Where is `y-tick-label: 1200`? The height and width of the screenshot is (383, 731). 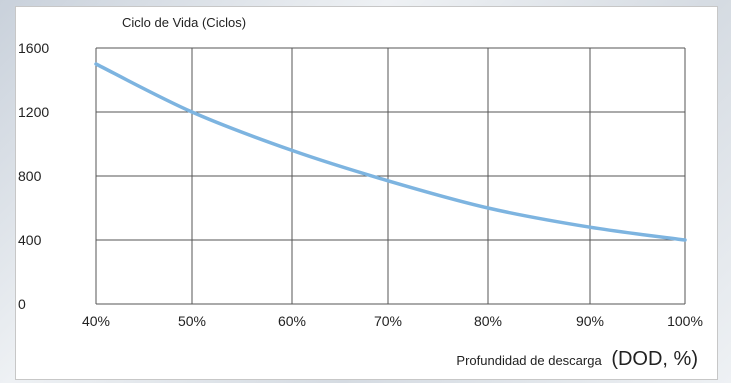 y-tick-label: 1200 is located at coordinates (33, 112).